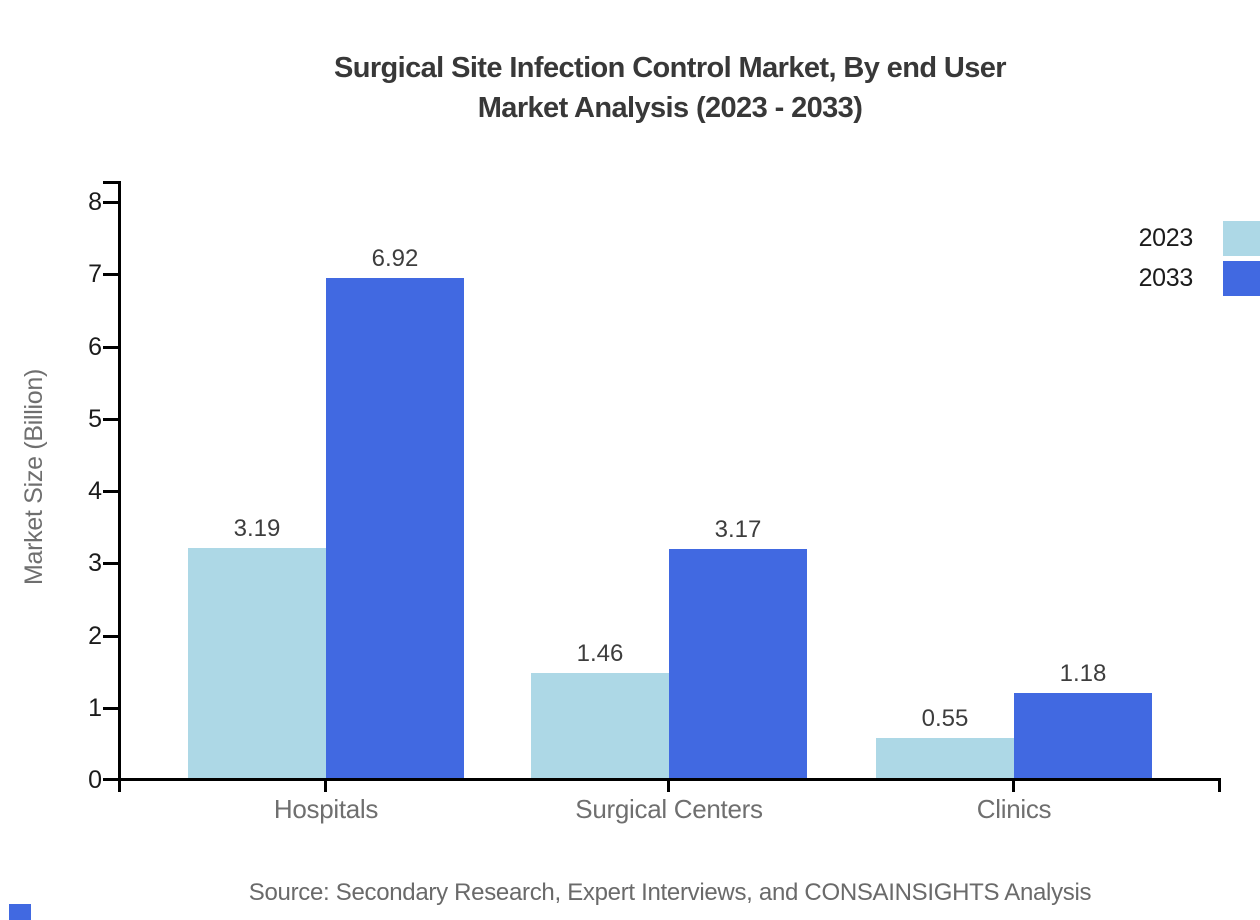  Describe the element at coordinates (95, 491) in the screenshot. I see `y-tick-label: 4` at that location.